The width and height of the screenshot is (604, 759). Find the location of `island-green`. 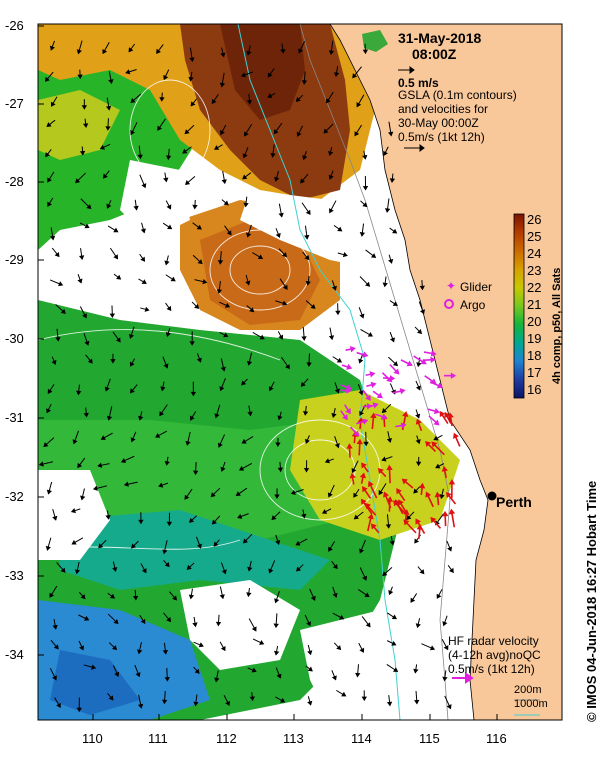

island-green is located at coordinates (375, 41).